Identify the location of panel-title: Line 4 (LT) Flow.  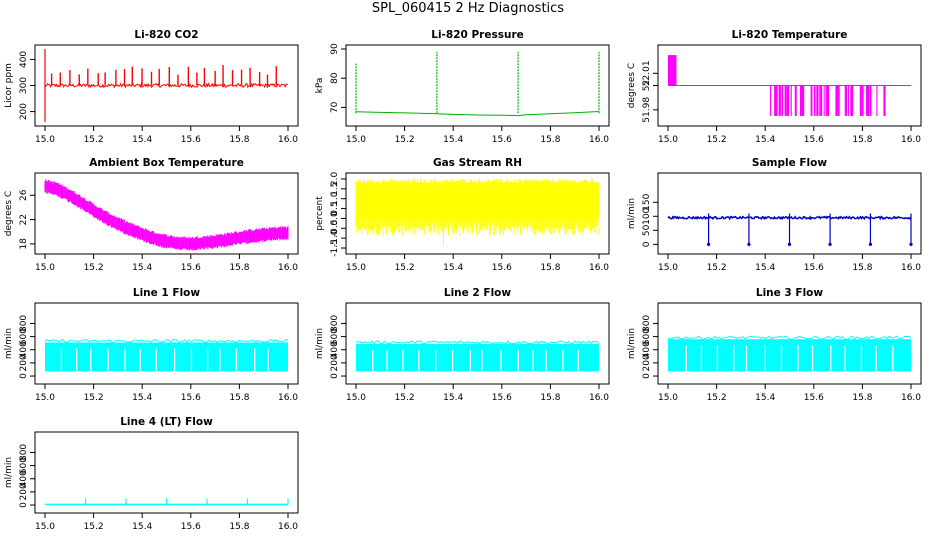
(166, 422).